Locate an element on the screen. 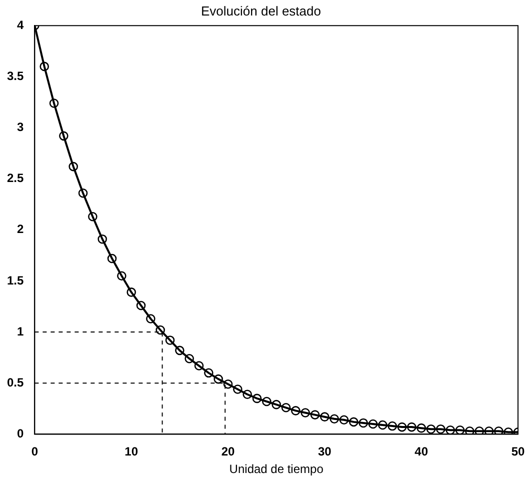  x-tick-label: 50 is located at coordinates (518, 451).